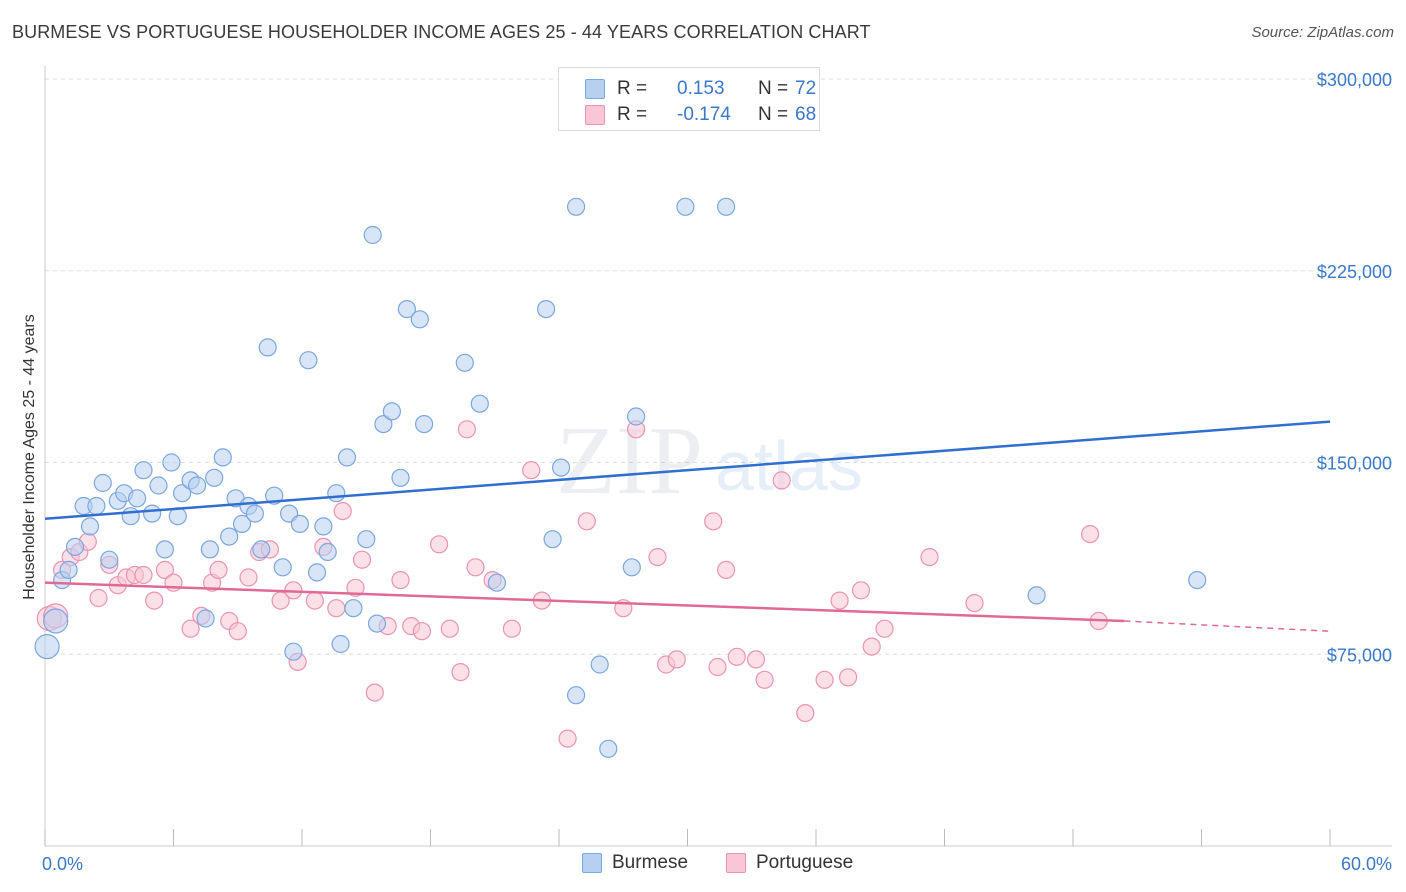  What do you see at coordinates (632, 114) in the screenshot?
I see `r-label: R =` at bounding box center [632, 114].